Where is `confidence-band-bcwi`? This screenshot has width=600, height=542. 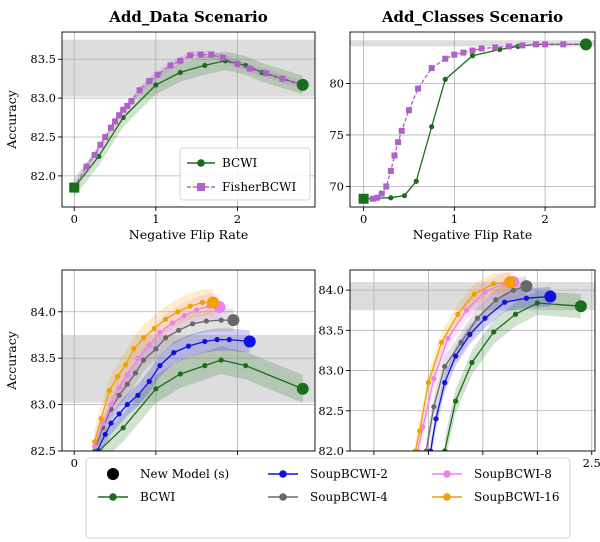
confidence-band-bcwi is located at coordinates (188, 124).